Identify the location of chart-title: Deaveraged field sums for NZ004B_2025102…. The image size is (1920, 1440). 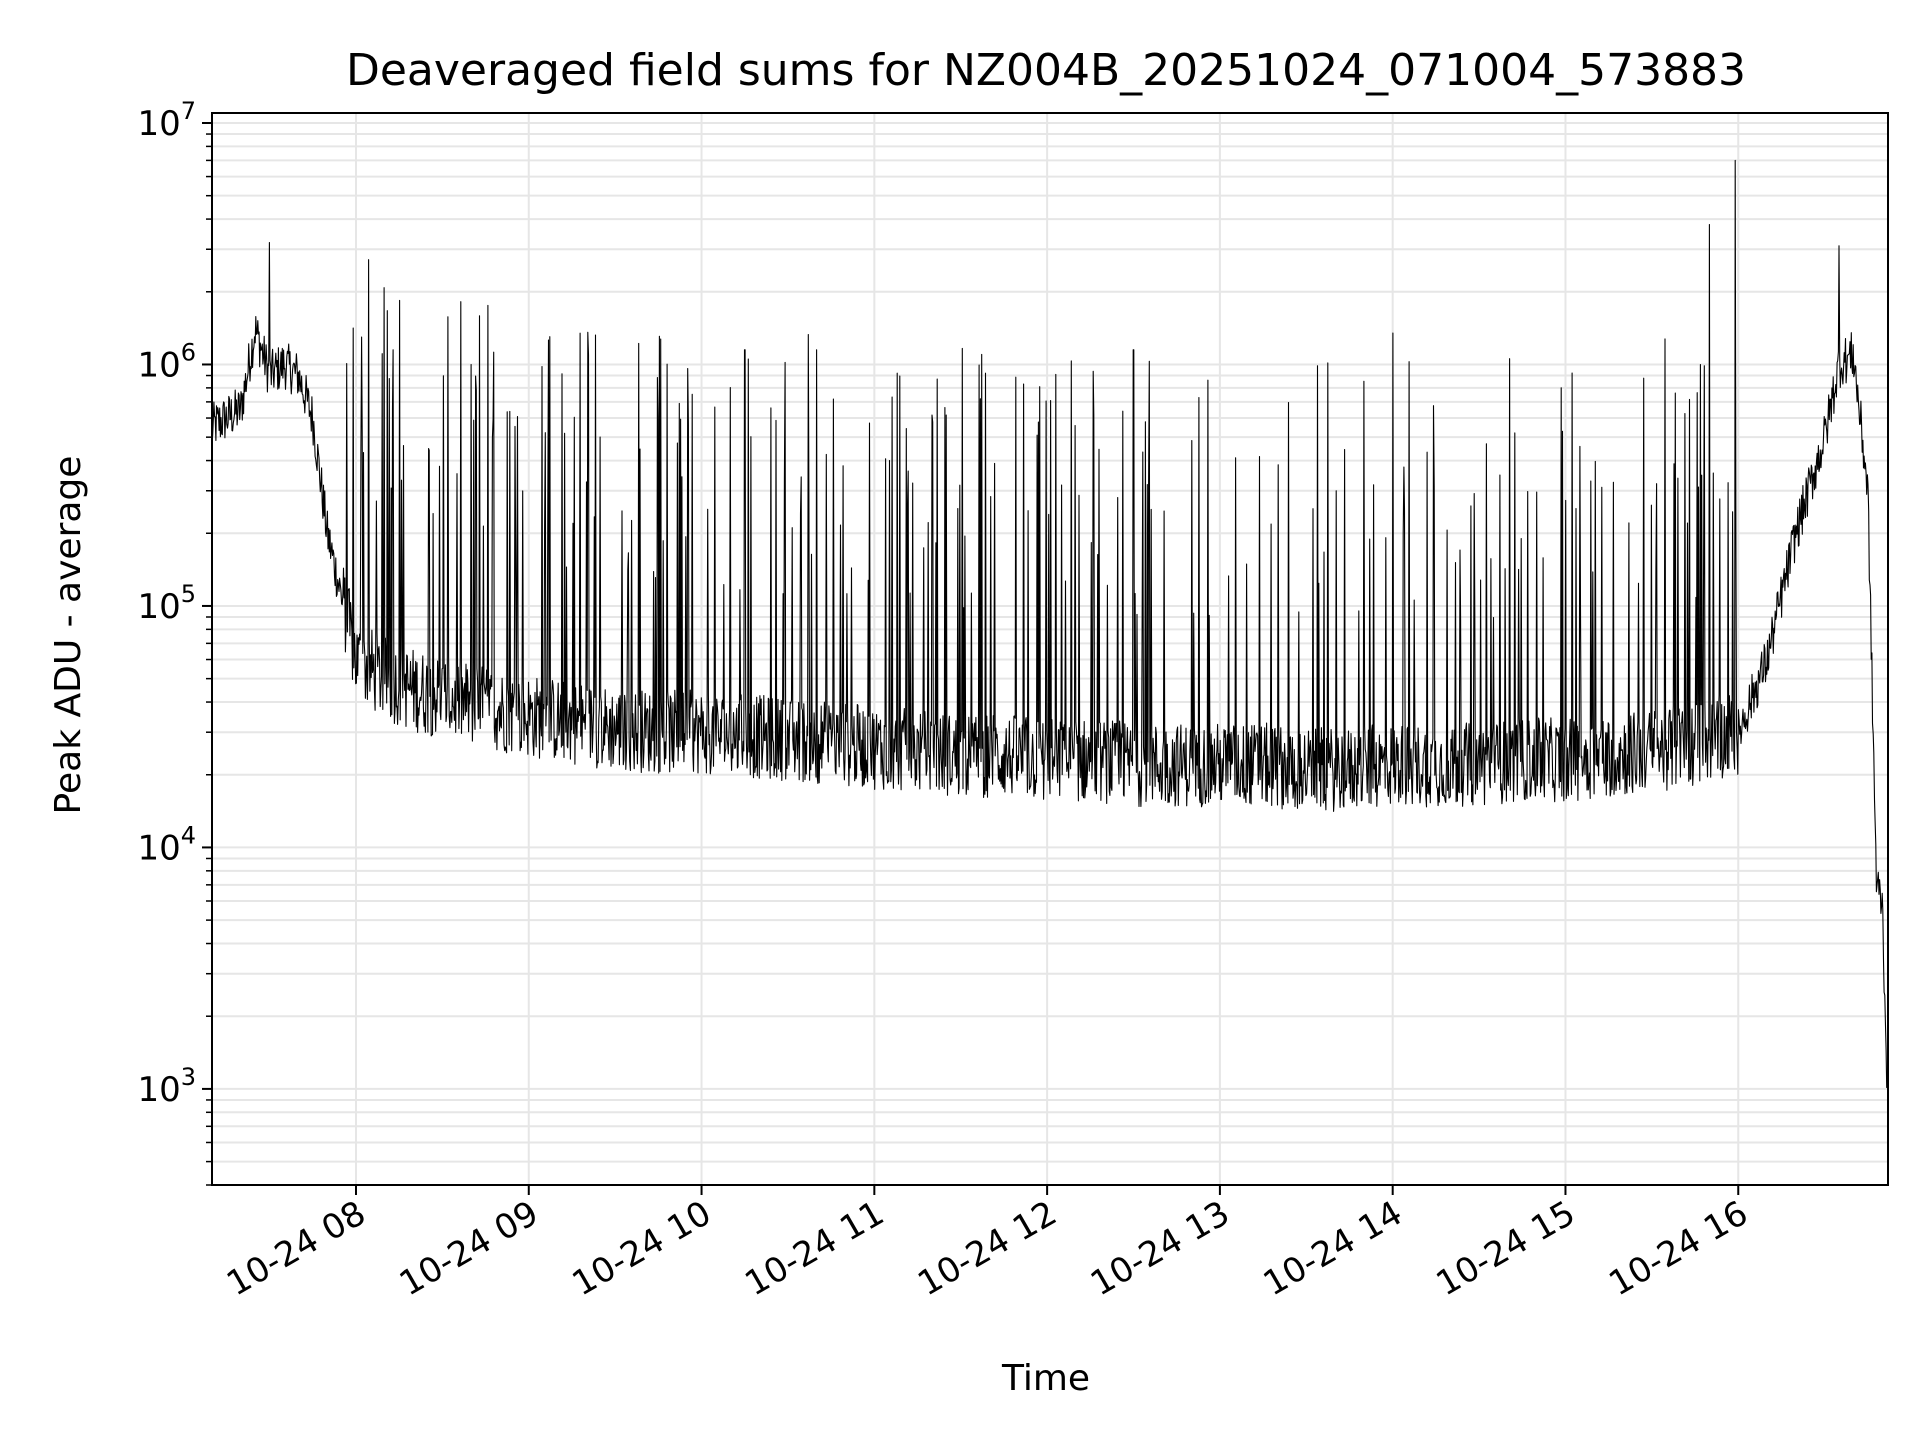
(1046, 70).